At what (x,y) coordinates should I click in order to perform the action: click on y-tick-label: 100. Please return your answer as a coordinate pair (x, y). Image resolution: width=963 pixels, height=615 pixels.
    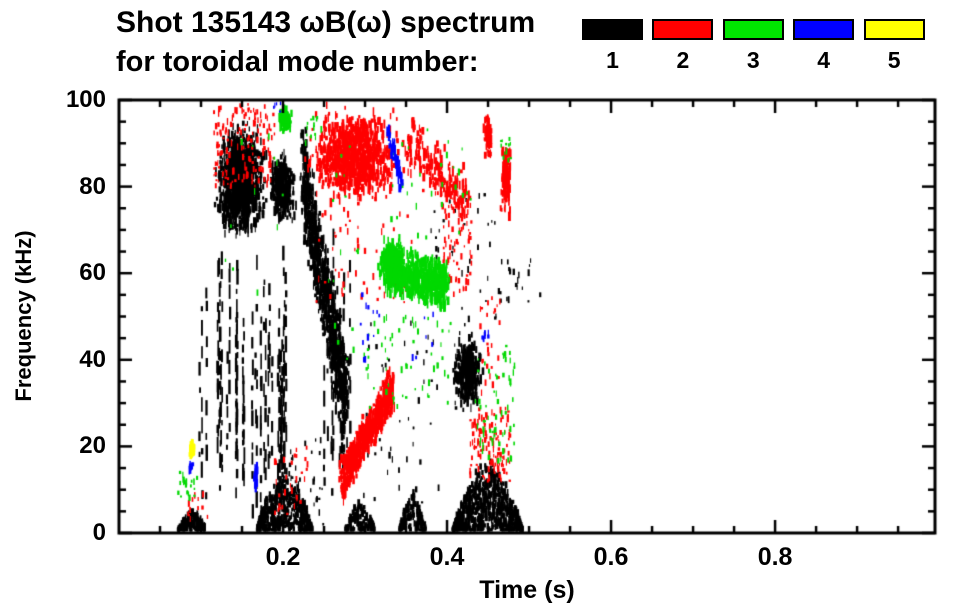
    Looking at the image, I should click on (85, 99).